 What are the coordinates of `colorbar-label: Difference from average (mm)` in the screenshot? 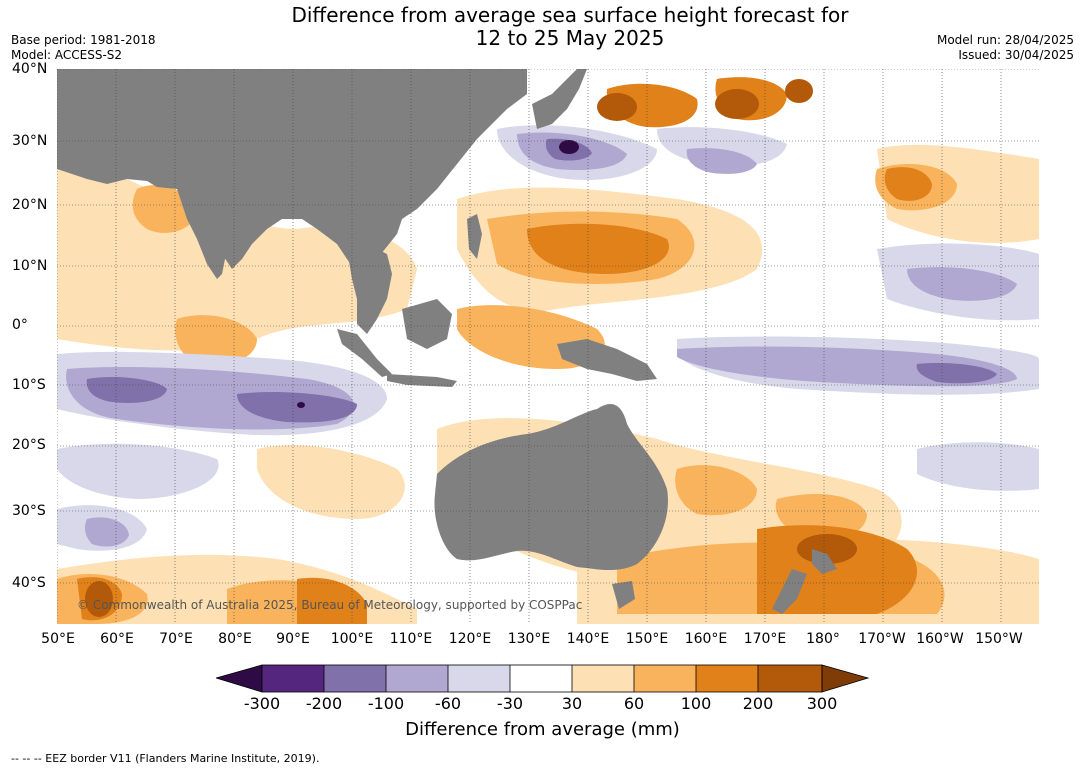 It's located at (542, 729).